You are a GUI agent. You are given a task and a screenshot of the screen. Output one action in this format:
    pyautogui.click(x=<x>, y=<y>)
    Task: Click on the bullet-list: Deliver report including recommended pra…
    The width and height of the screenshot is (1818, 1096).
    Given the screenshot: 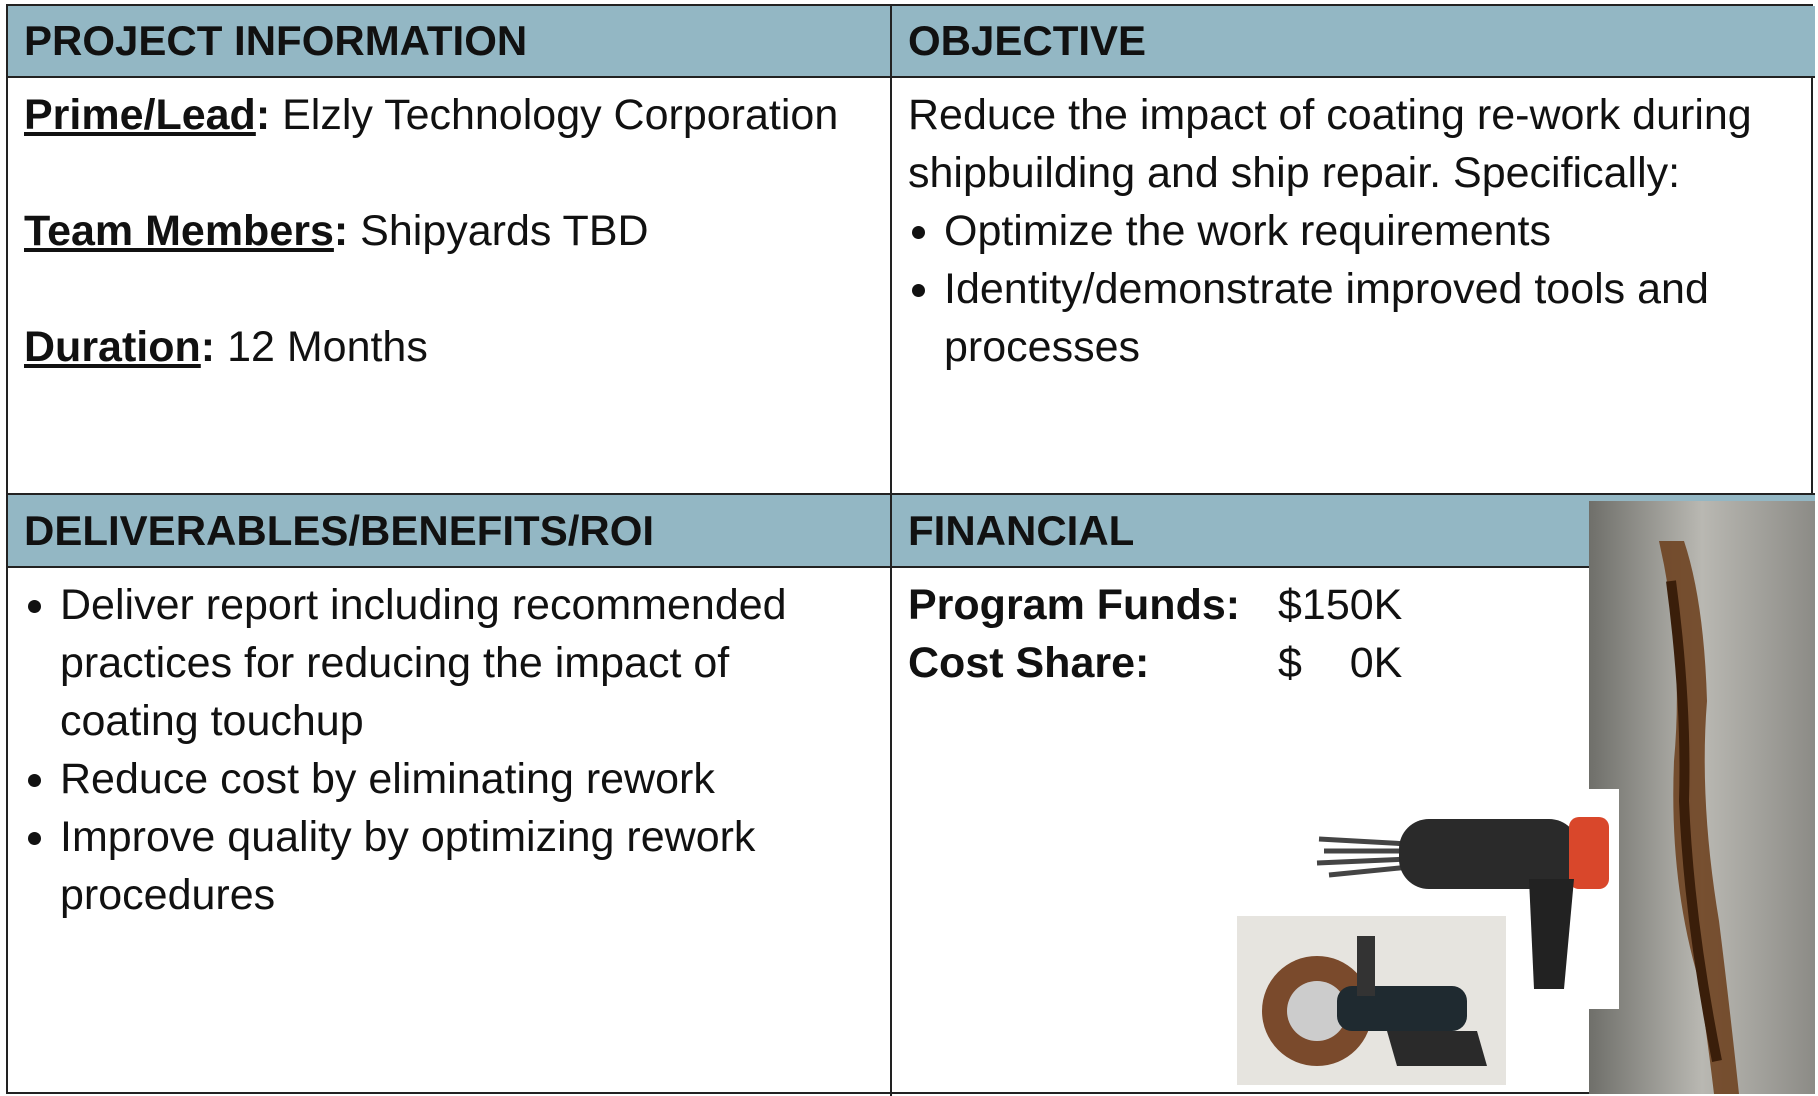 What is the action you would take?
    pyautogui.click(x=449, y=750)
    